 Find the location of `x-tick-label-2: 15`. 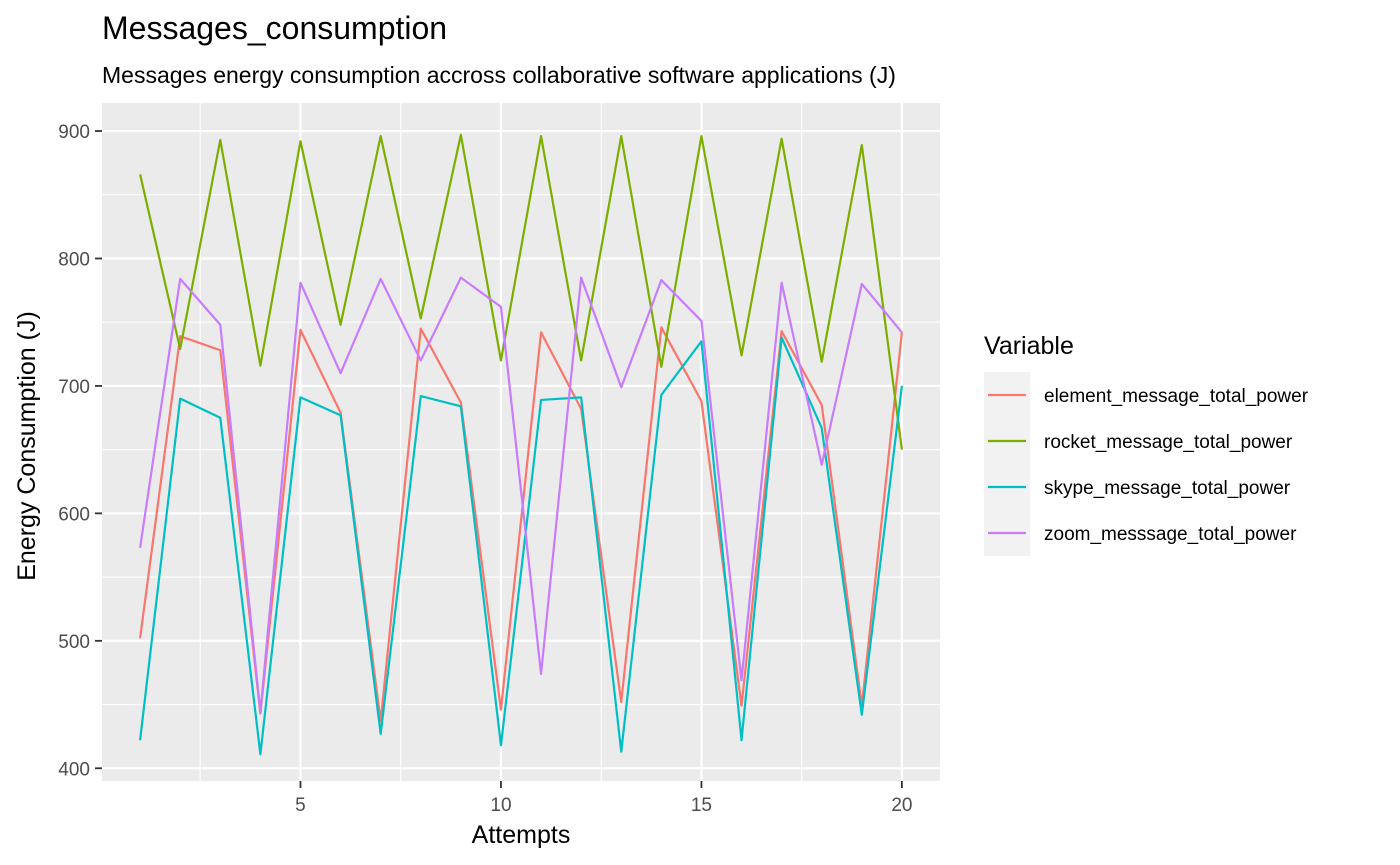

x-tick-label-2: 15 is located at coordinates (701, 805).